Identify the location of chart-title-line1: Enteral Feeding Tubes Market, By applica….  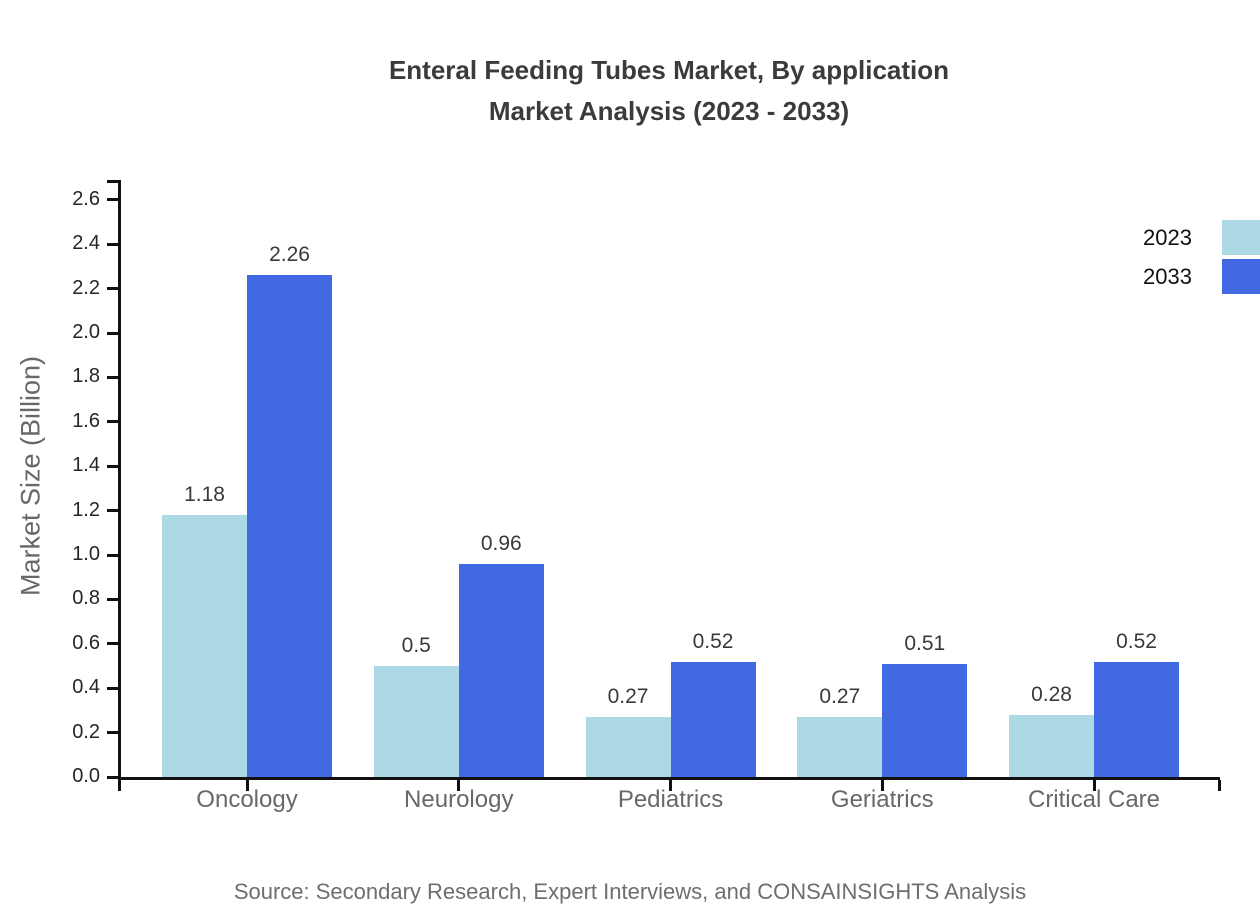
(669, 70).